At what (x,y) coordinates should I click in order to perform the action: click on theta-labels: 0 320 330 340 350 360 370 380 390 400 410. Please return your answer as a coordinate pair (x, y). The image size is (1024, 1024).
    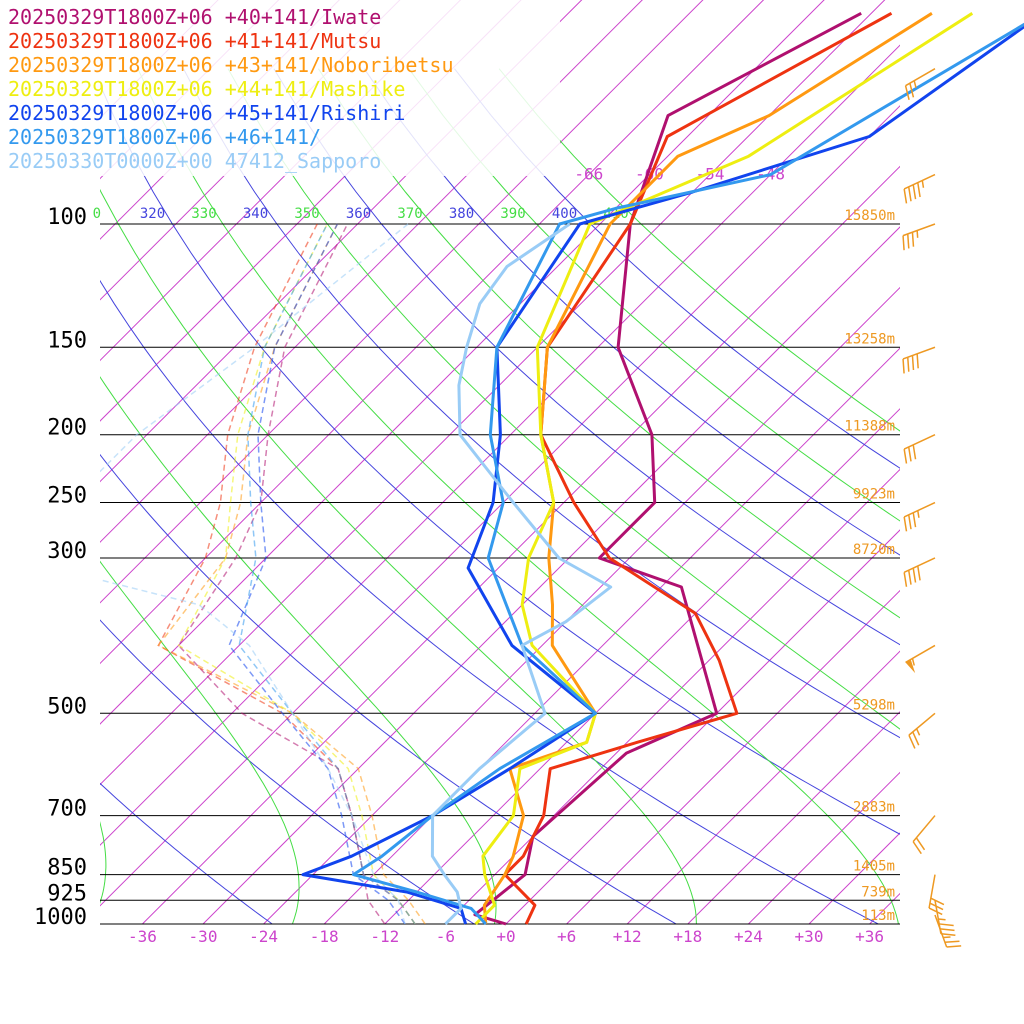
    Looking at the image, I should click on (361, 214).